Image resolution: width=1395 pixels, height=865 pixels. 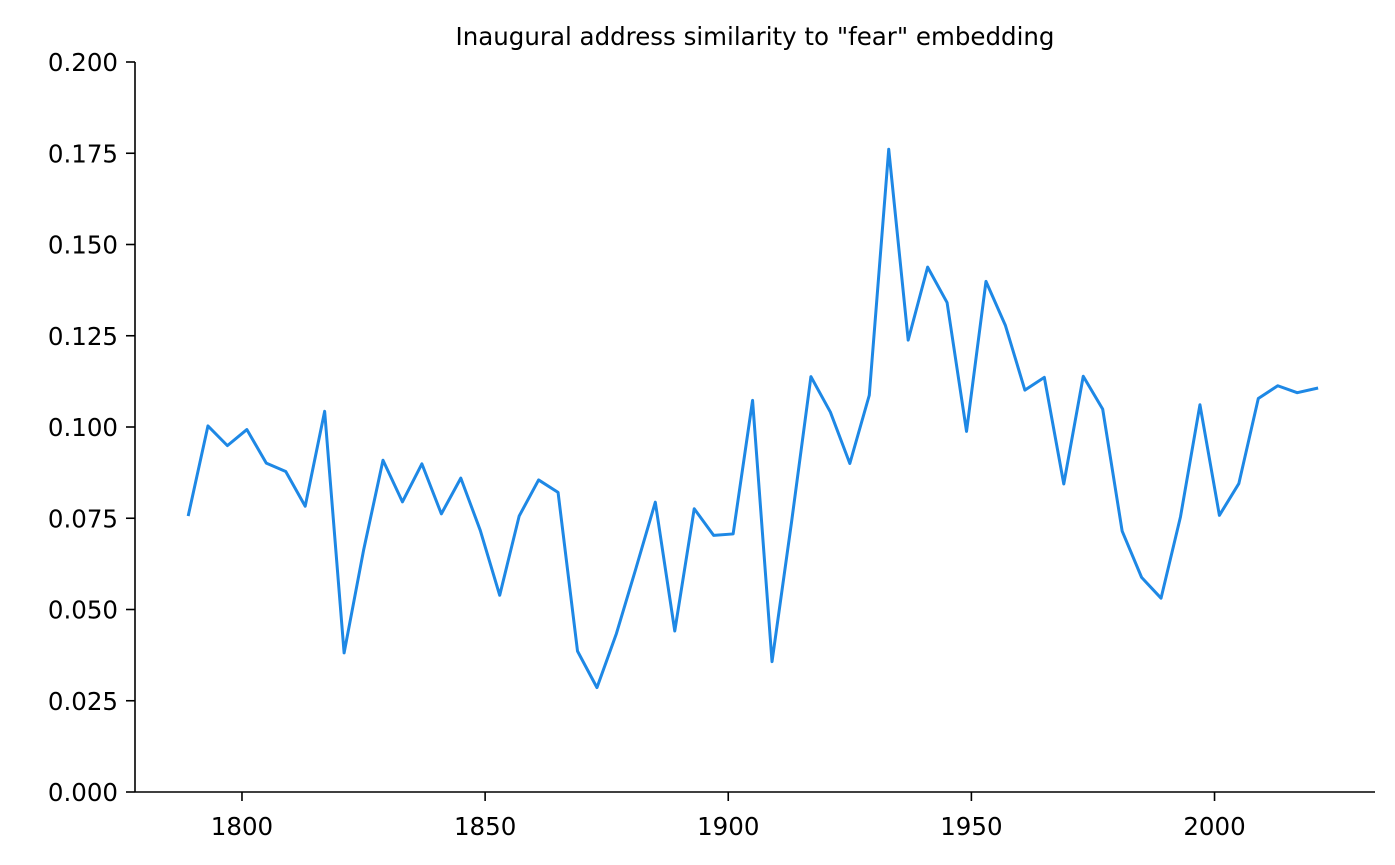 What do you see at coordinates (83, 610) in the screenshot?
I see `y-tick-label: 0.050` at bounding box center [83, 610].